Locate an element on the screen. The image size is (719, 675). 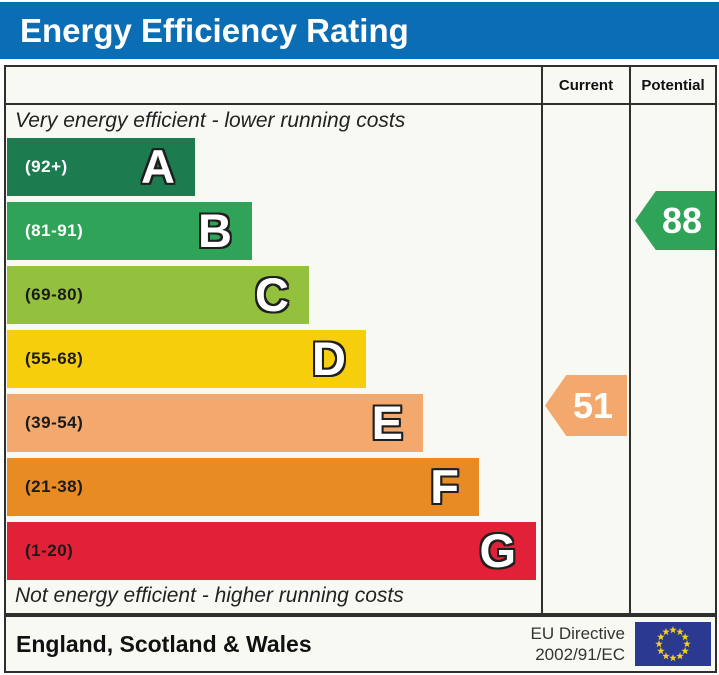
potential-rating-arrow: 88 is located at coordinates (675, 220).